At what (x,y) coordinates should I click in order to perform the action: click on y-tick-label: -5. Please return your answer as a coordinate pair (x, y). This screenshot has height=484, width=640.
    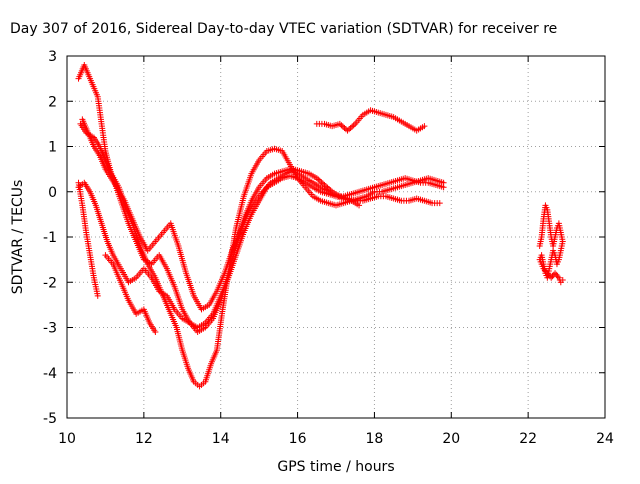
    Looking at the image, I should click on (50, 419).